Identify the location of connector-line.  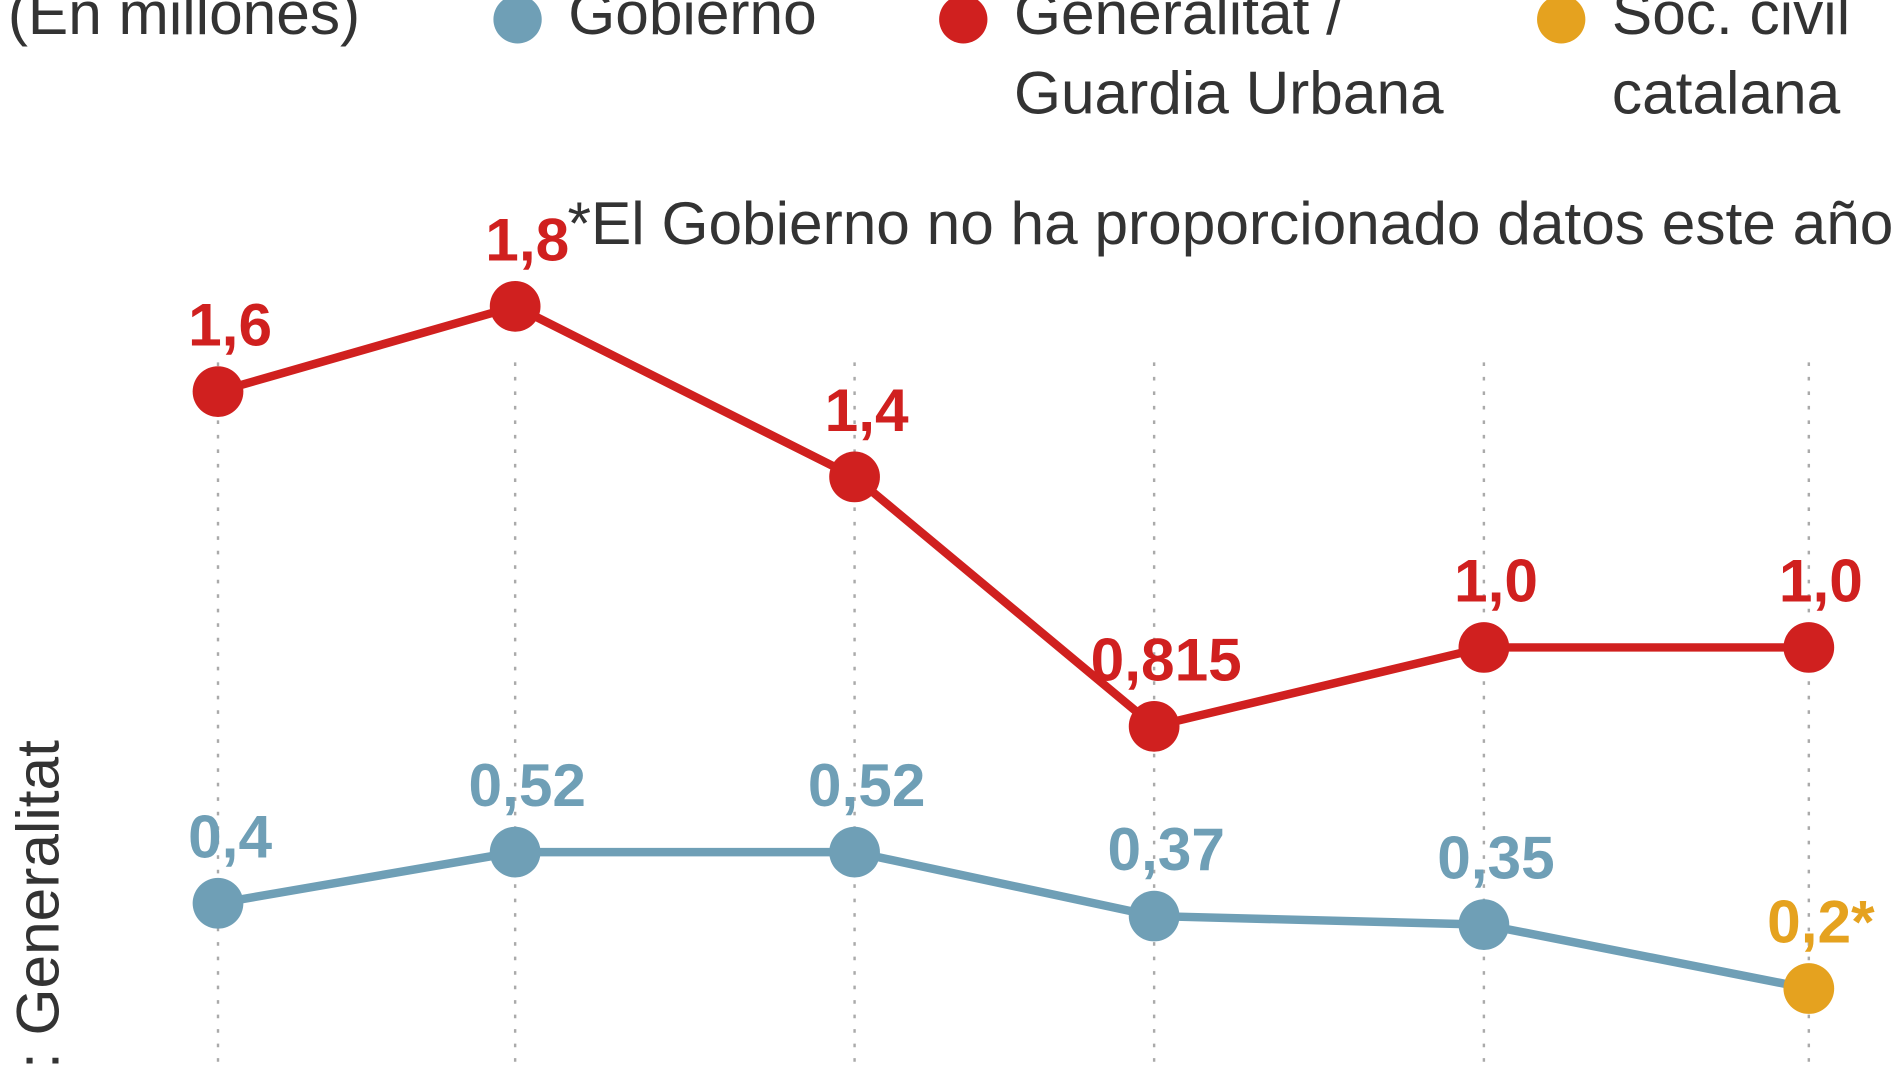
(1646, 956).